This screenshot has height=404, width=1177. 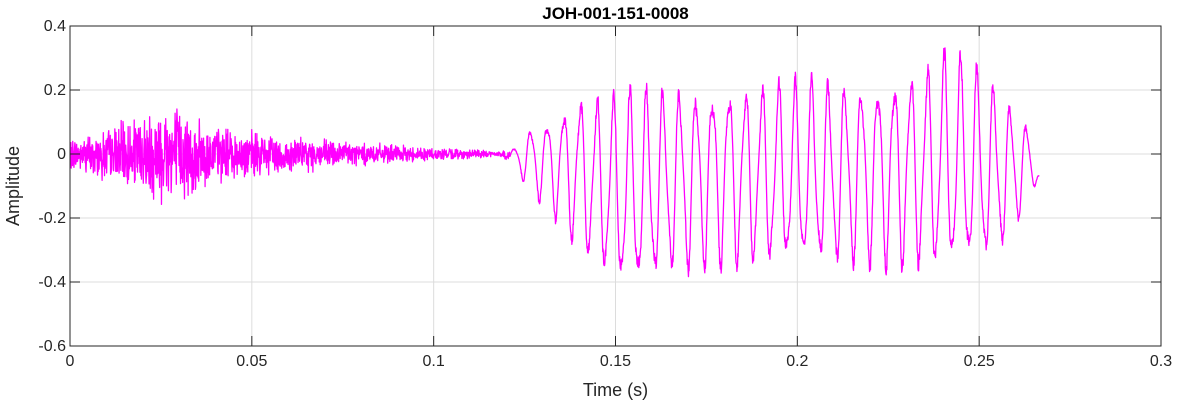 What do you see at coordinates (615, 361) in the screenshot?
I see `x-tick-label: 0.15` at bounding box center [615, 361].